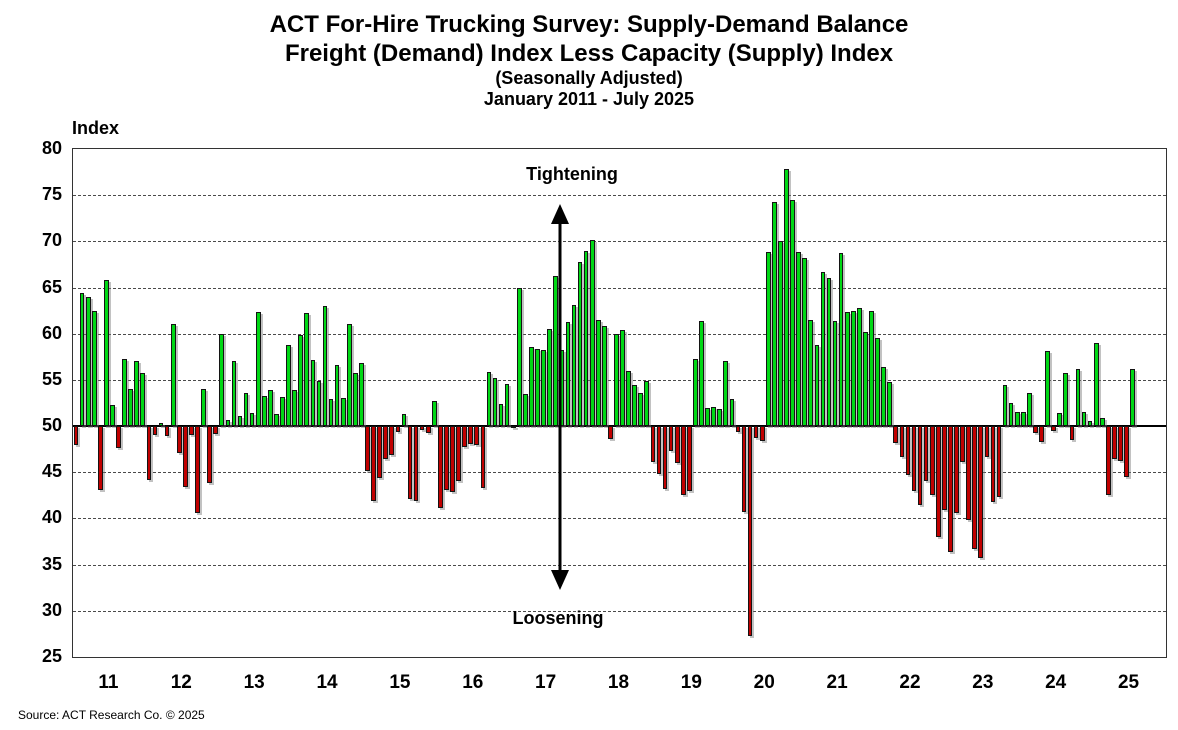 This screenshot has height=730, width=1178. Describe the element at coordinates (51, 425) in the screenshot. I see `y-tick-label-50: 50` at that location.